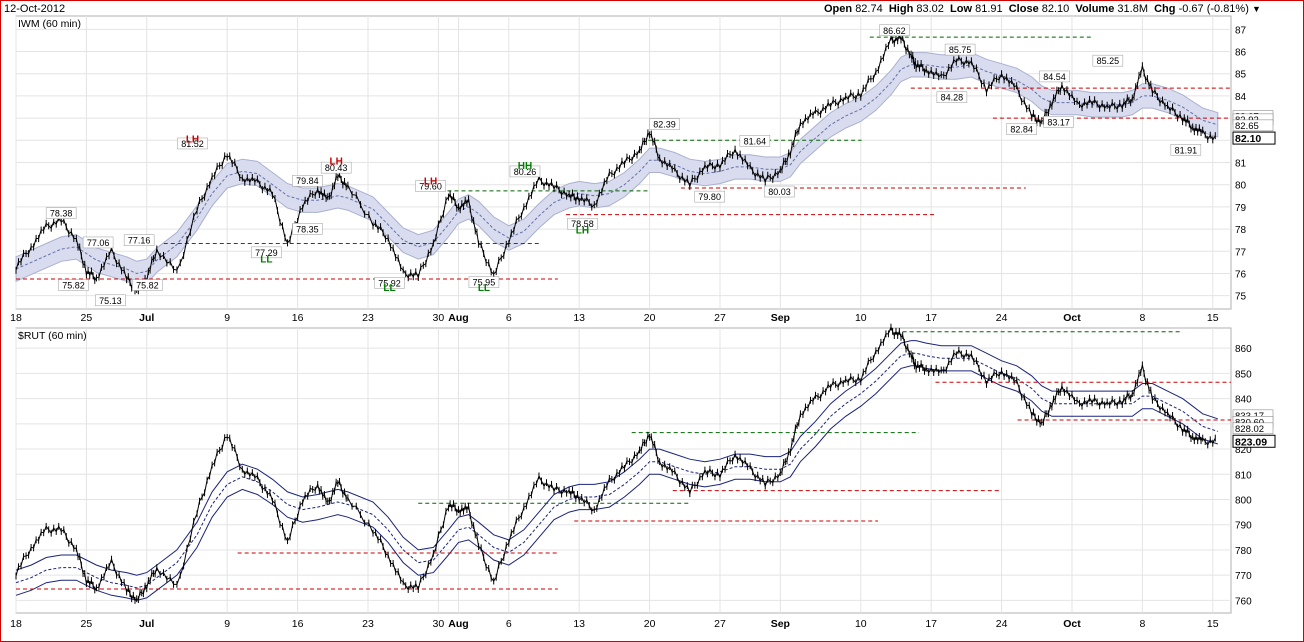  I want to click on y-tick-label: 81, so click(1241, 164).